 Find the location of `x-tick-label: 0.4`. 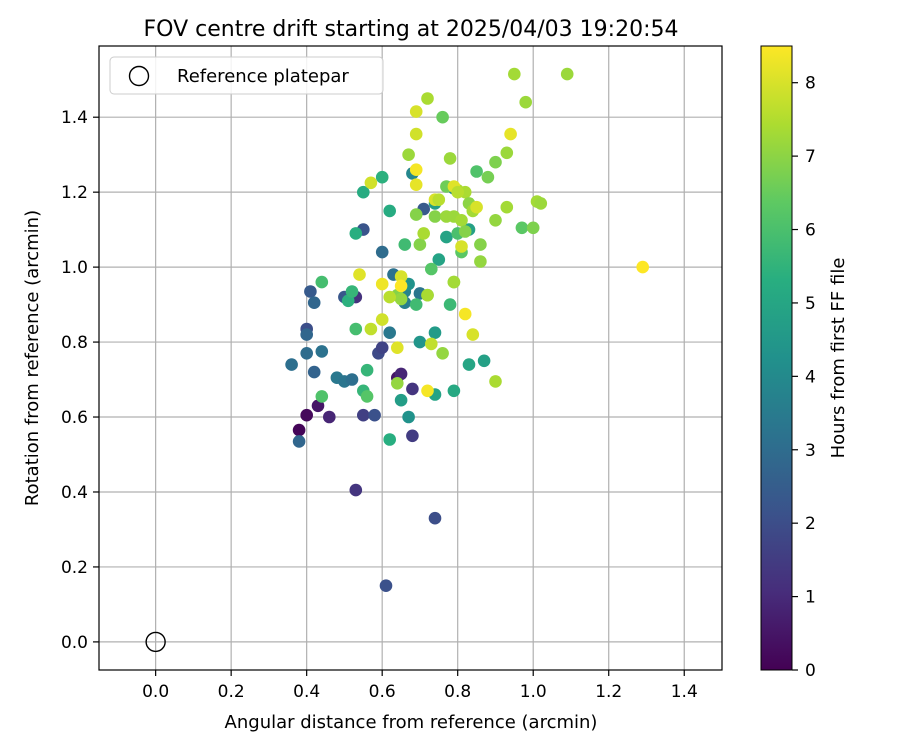

x-tick-label: 0.4 is located at coordinates (306, 692).